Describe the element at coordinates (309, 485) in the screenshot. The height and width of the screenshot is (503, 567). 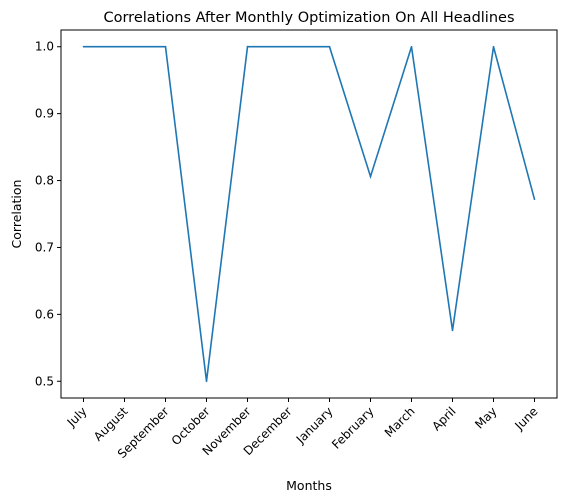
I see `x-axis-label: Months` at that location.